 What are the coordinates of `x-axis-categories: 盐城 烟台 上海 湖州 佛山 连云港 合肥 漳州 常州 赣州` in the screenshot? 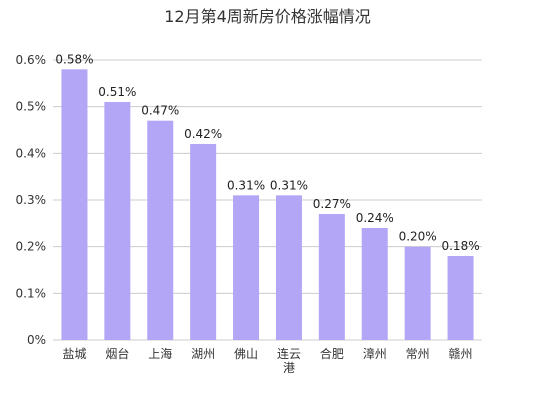 It's located at (267, 360).